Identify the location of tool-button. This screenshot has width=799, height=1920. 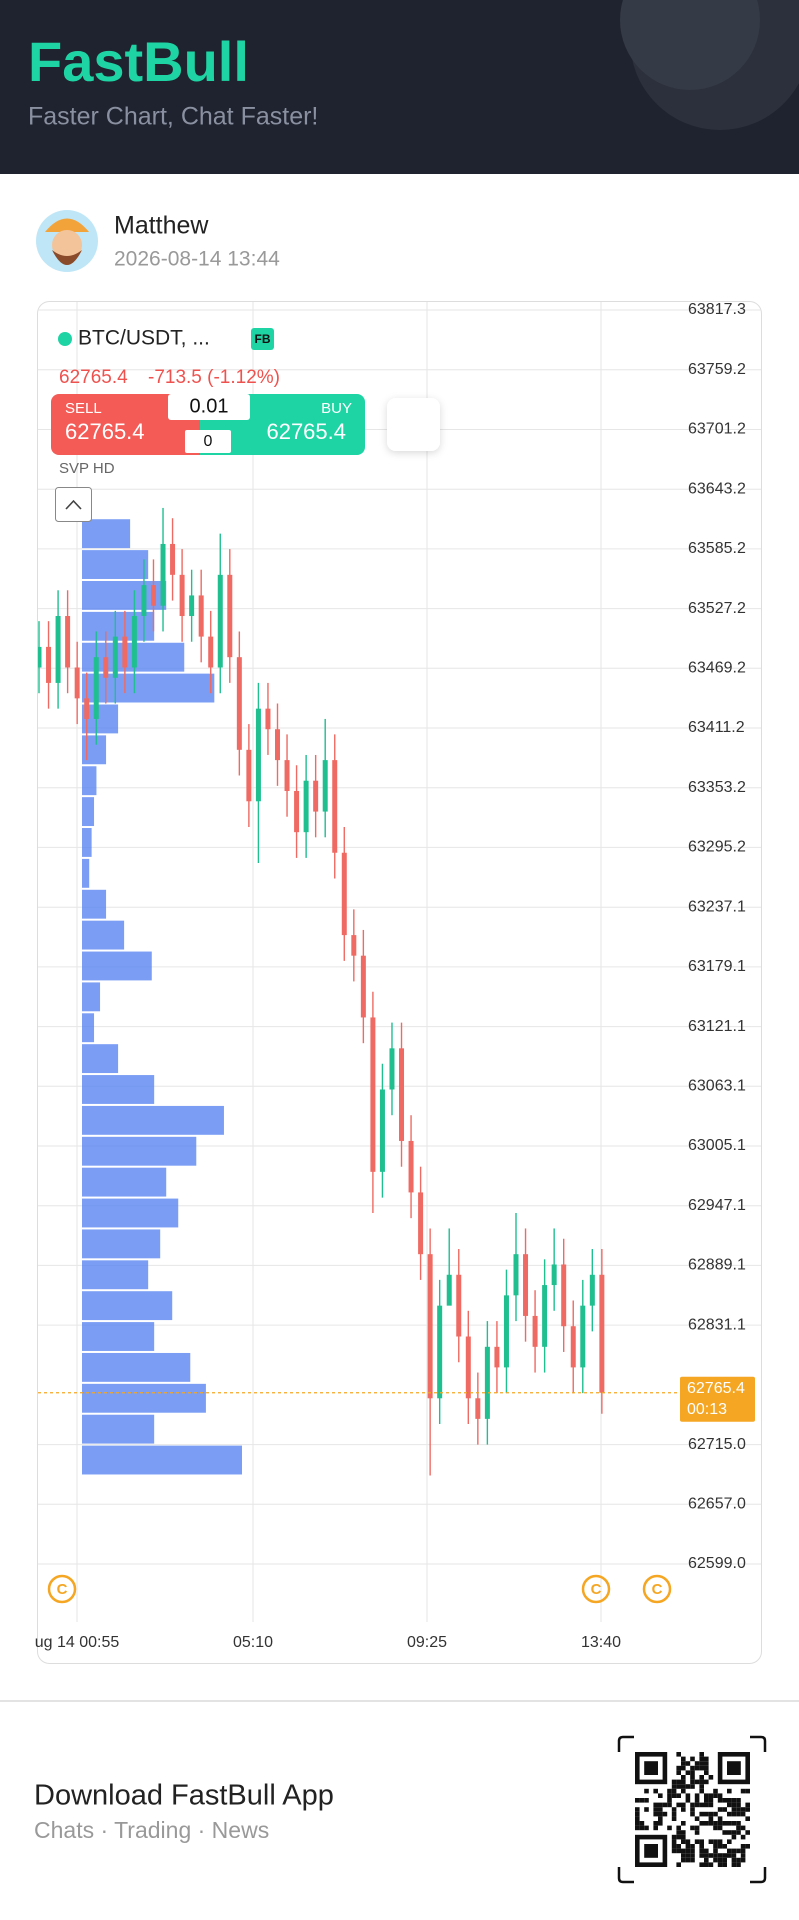
(413, 424).